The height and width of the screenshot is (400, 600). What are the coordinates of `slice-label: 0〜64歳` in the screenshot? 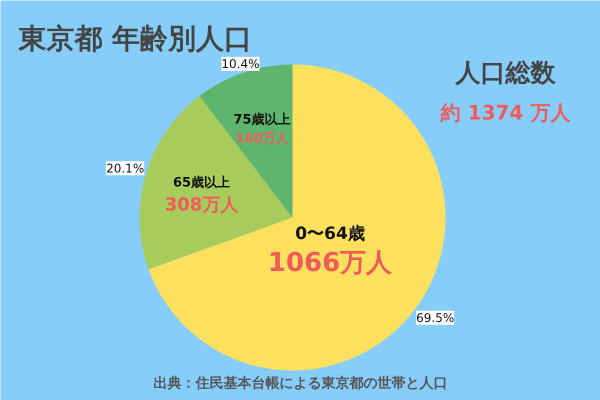 It's located at (330, 234).